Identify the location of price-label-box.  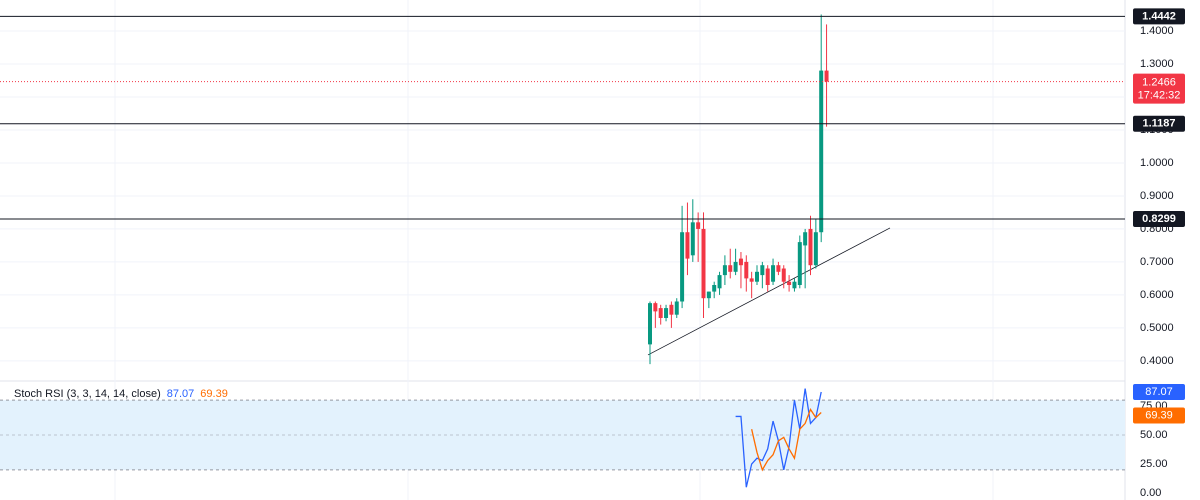
(1159, 88).